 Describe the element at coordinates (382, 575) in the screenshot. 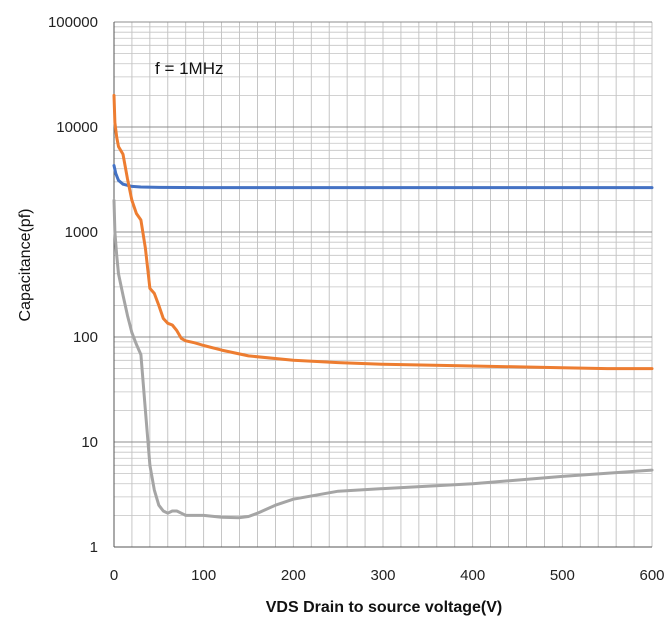

I see `x-tick-label: 300` at that location.